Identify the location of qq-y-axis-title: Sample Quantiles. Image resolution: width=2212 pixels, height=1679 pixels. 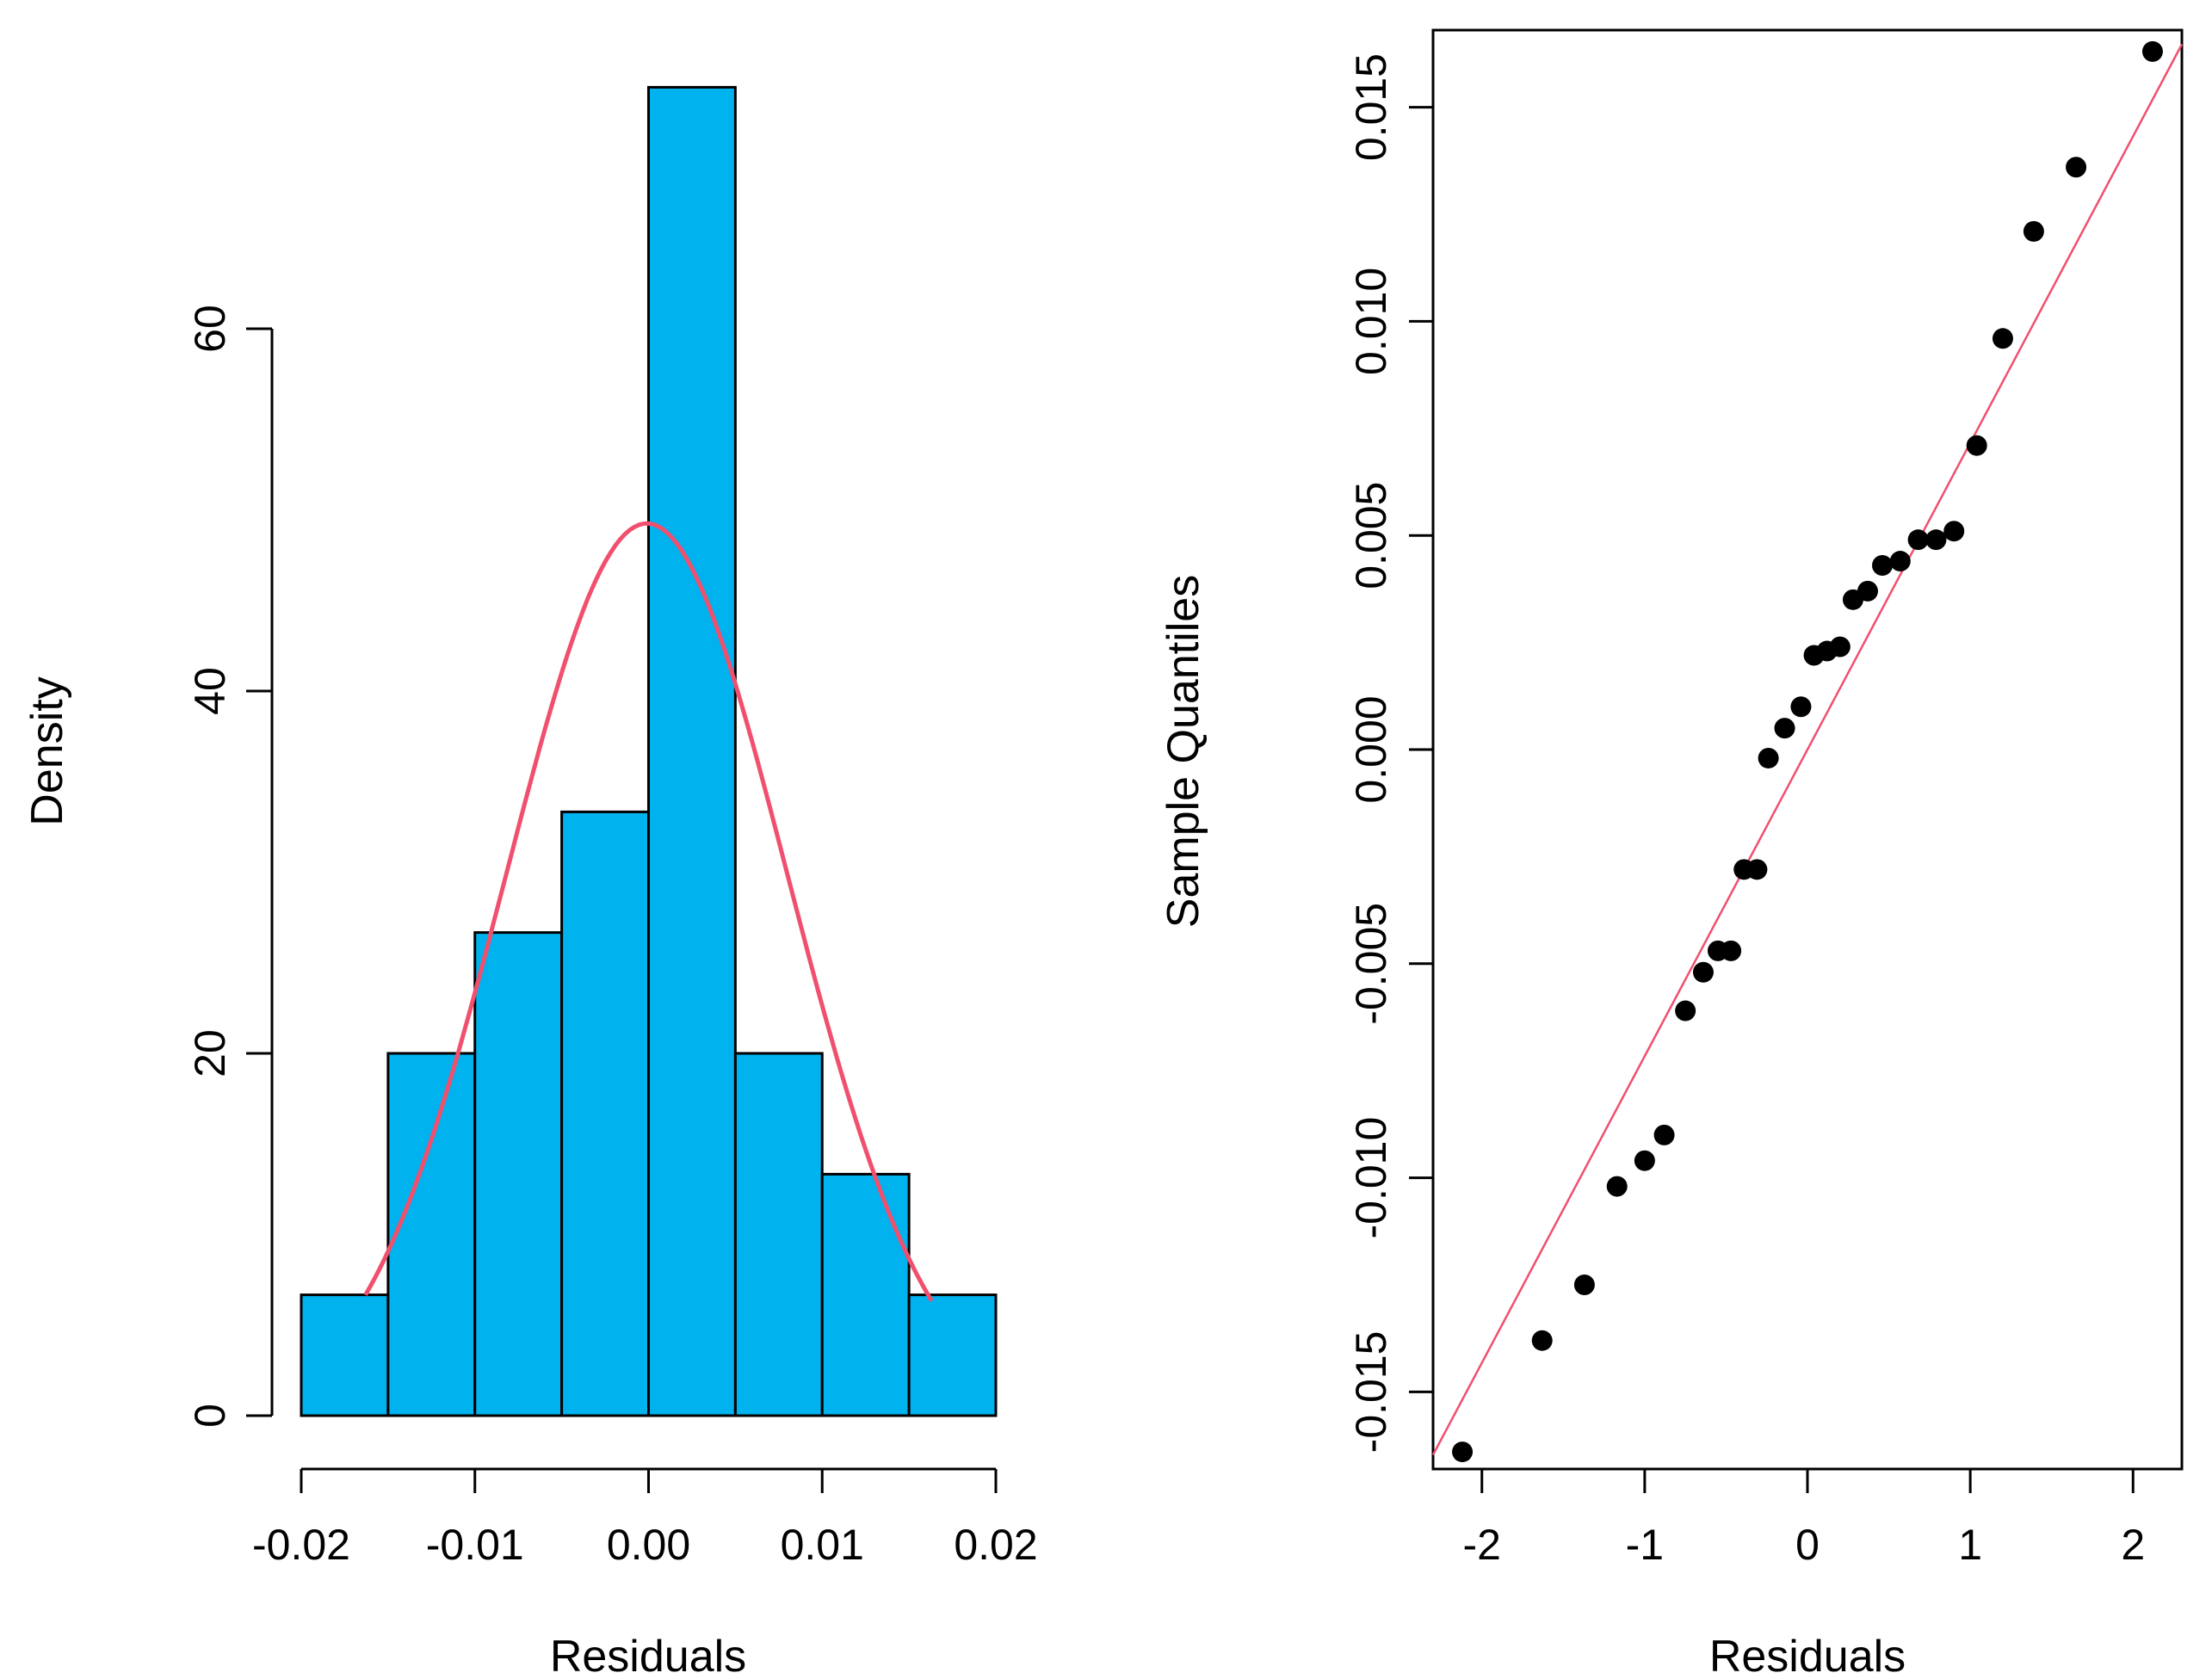
(1184, 751).